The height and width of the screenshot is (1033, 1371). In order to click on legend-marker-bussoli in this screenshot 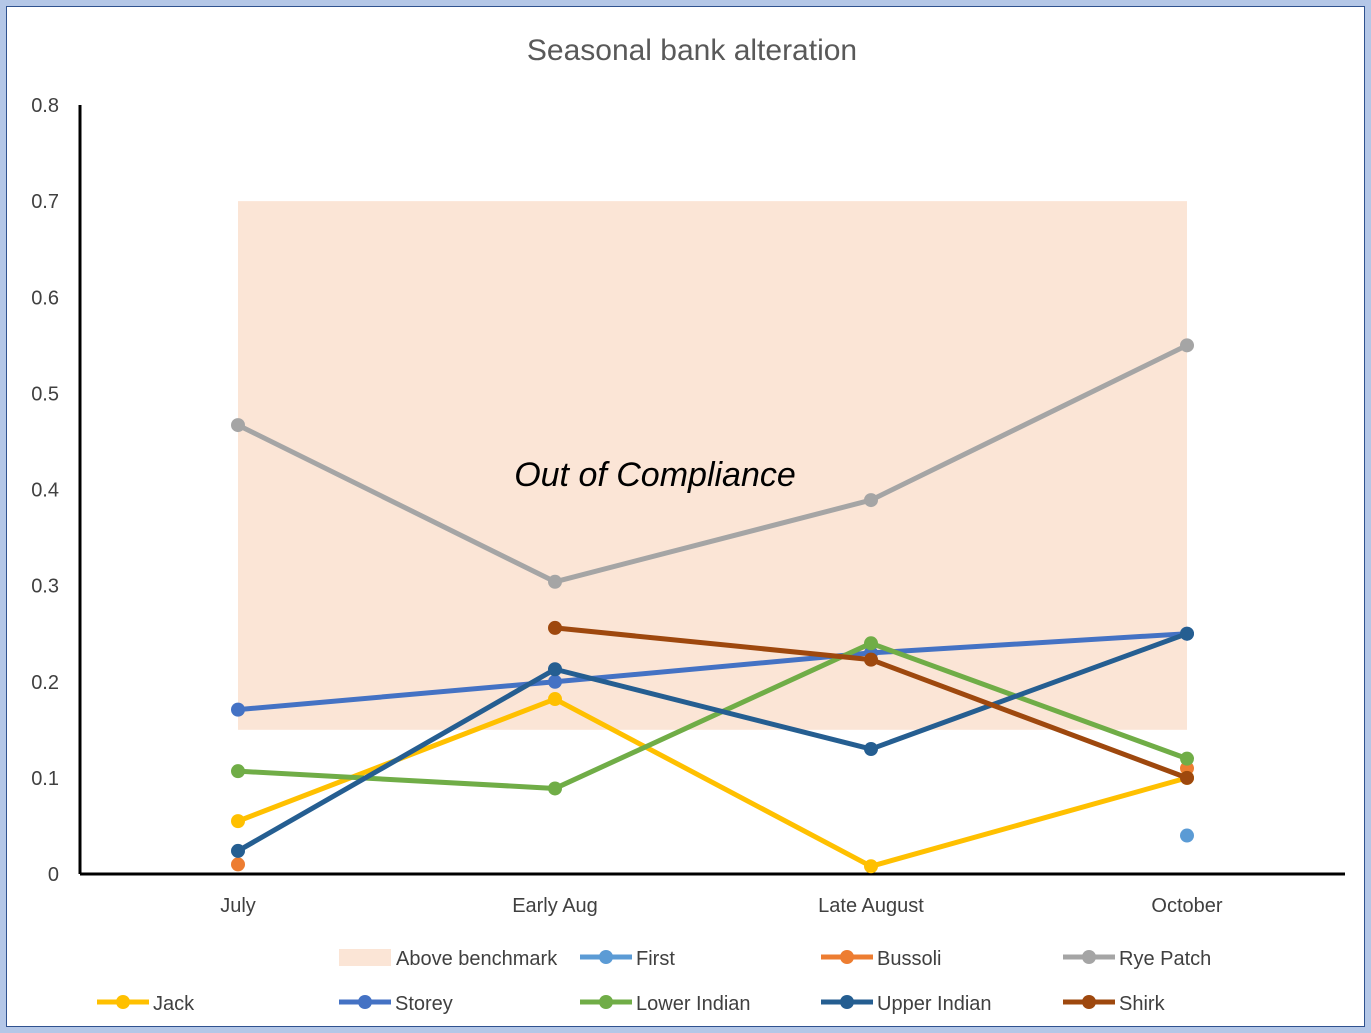, I will do `click(847, 957)`.